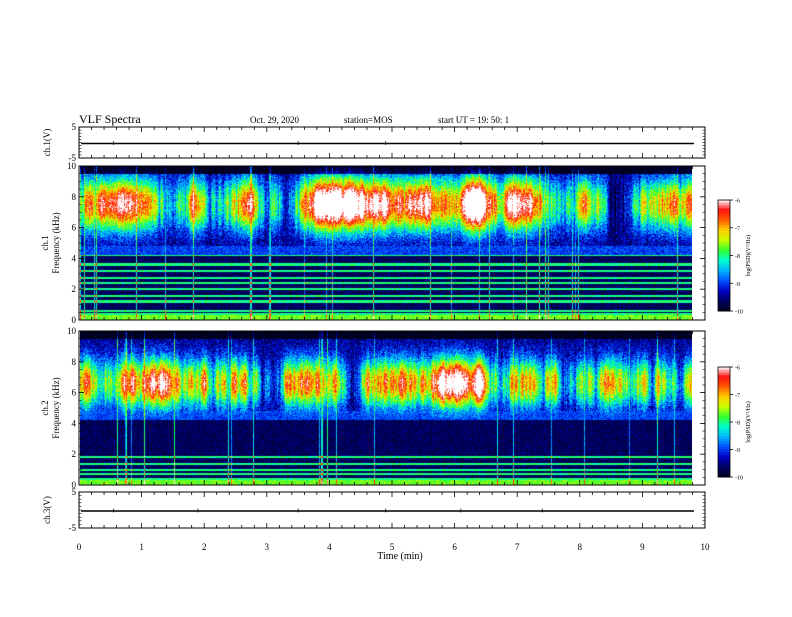 This screenshot has height=617, width=792. Describe the element at coordinates (74, 362) in the screenshot. I see `y-tick-label: 8` at that location.